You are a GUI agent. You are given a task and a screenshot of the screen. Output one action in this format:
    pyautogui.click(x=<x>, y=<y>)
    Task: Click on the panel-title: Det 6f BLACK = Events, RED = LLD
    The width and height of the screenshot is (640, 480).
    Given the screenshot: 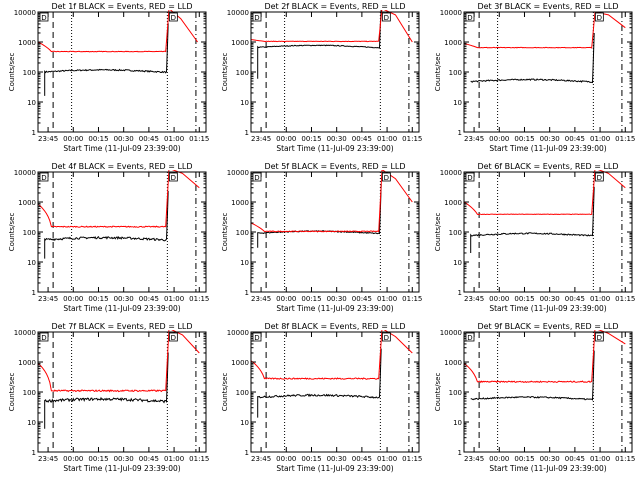 What is the action you would take?
    pyautogui.click(x=547, y=166)
    